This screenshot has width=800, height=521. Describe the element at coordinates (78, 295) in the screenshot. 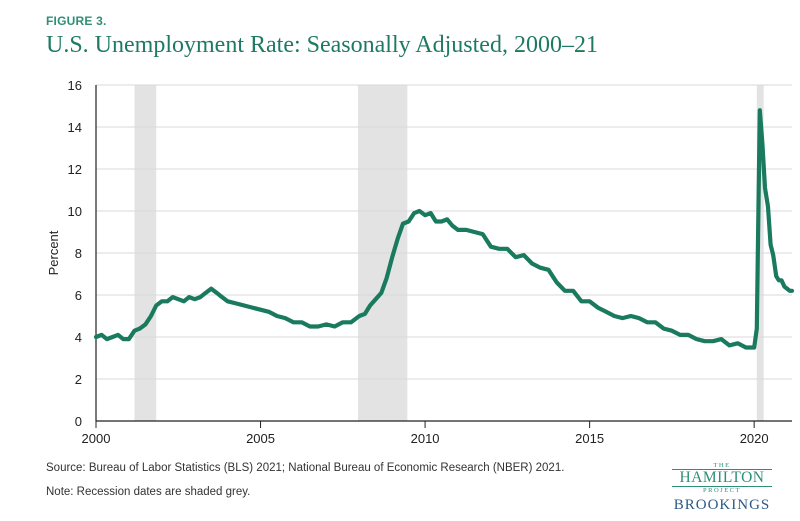

I see `y-tick-label: 6` at that location.